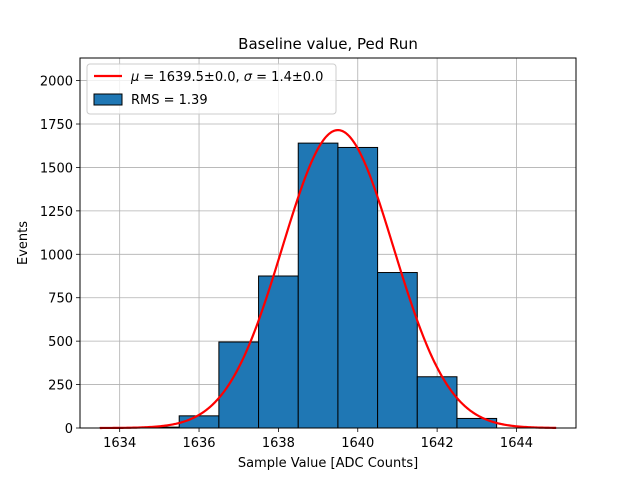 Image resolution: width=640 pixels, height=480 pixels. I want to click on x-tick-label: 1634, so click(119, 443).